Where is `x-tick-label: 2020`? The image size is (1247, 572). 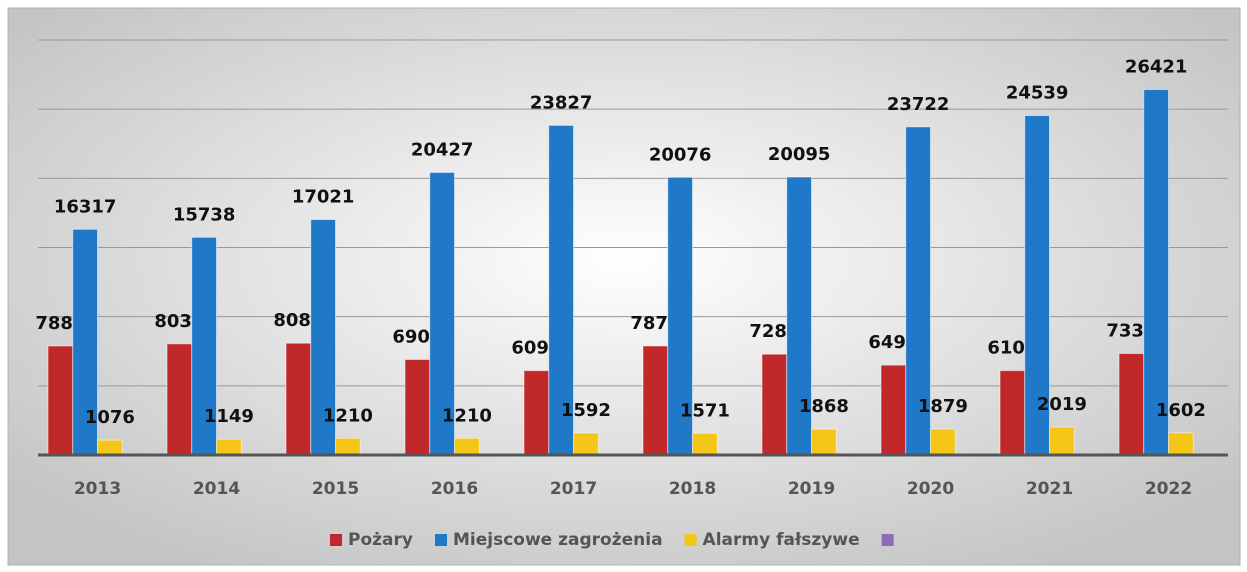
x-tick-label: 2020 is located at coordinates (930, 489).